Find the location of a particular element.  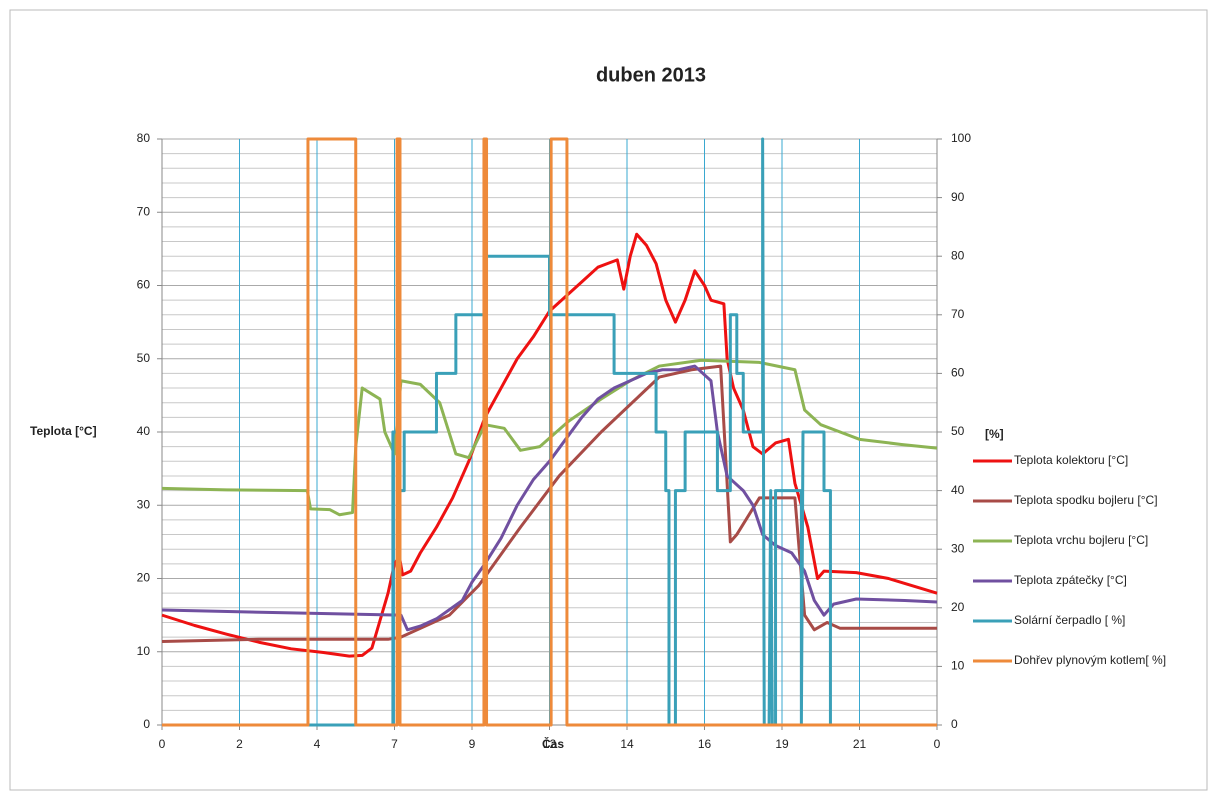

y2-tick-label: 30 is located at coordinates (958, 548).